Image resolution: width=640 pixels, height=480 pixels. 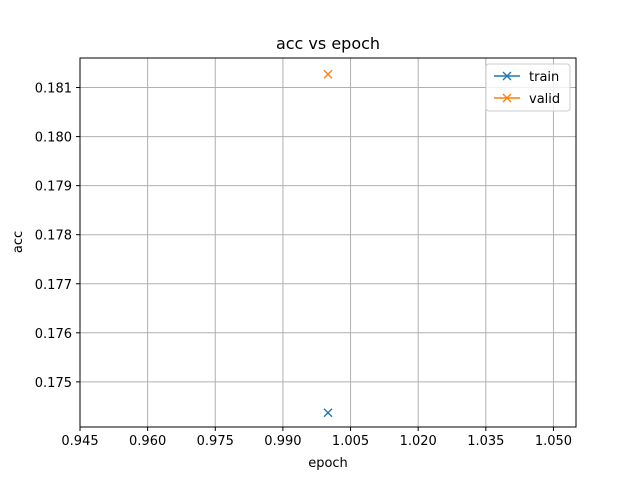 What do you see at coordinates (316, 438) in the screenshot?
I see `x-axis-ticks: 0.945 0.960 0.975 0.990 1.005 1.020 1.035 1.050` at bounding box center [316, 438].